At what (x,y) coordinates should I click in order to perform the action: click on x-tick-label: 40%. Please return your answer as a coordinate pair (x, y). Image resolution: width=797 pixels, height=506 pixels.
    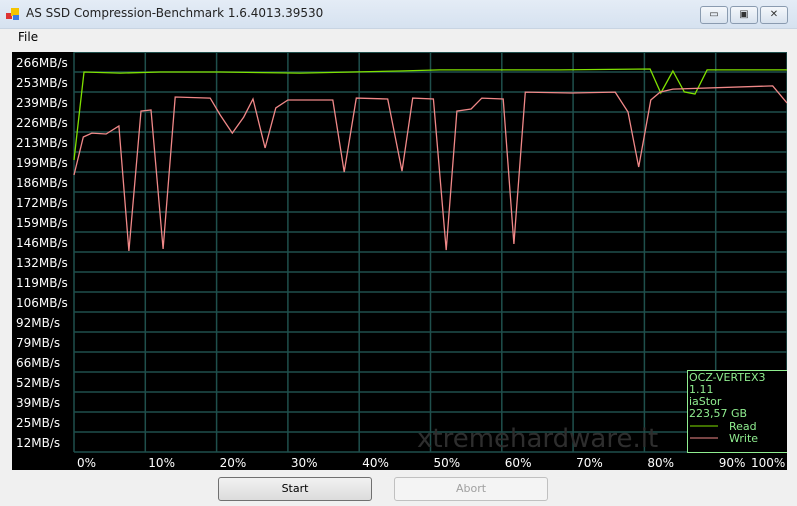
    Looking at the image, I should click on (375, 463).